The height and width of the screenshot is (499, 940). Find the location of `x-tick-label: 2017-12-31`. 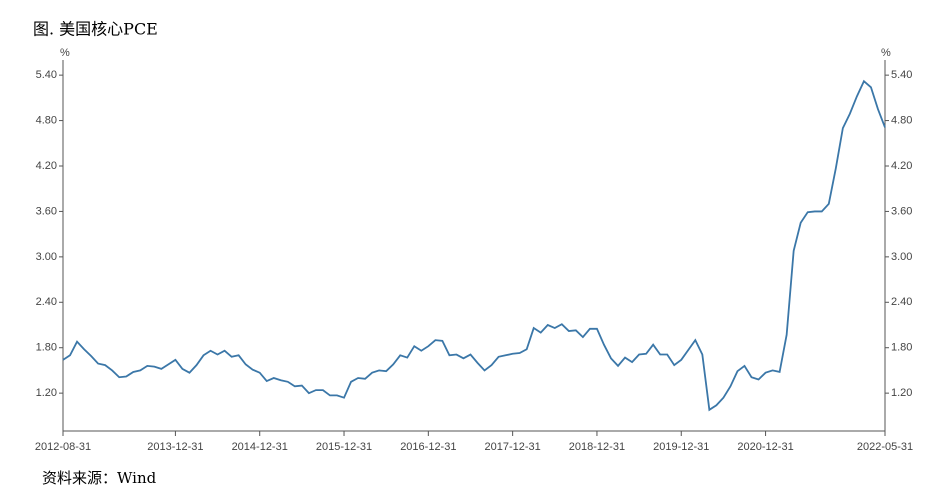

x-tick-label: 2017-12-31 is located at coordinates (513, 447).